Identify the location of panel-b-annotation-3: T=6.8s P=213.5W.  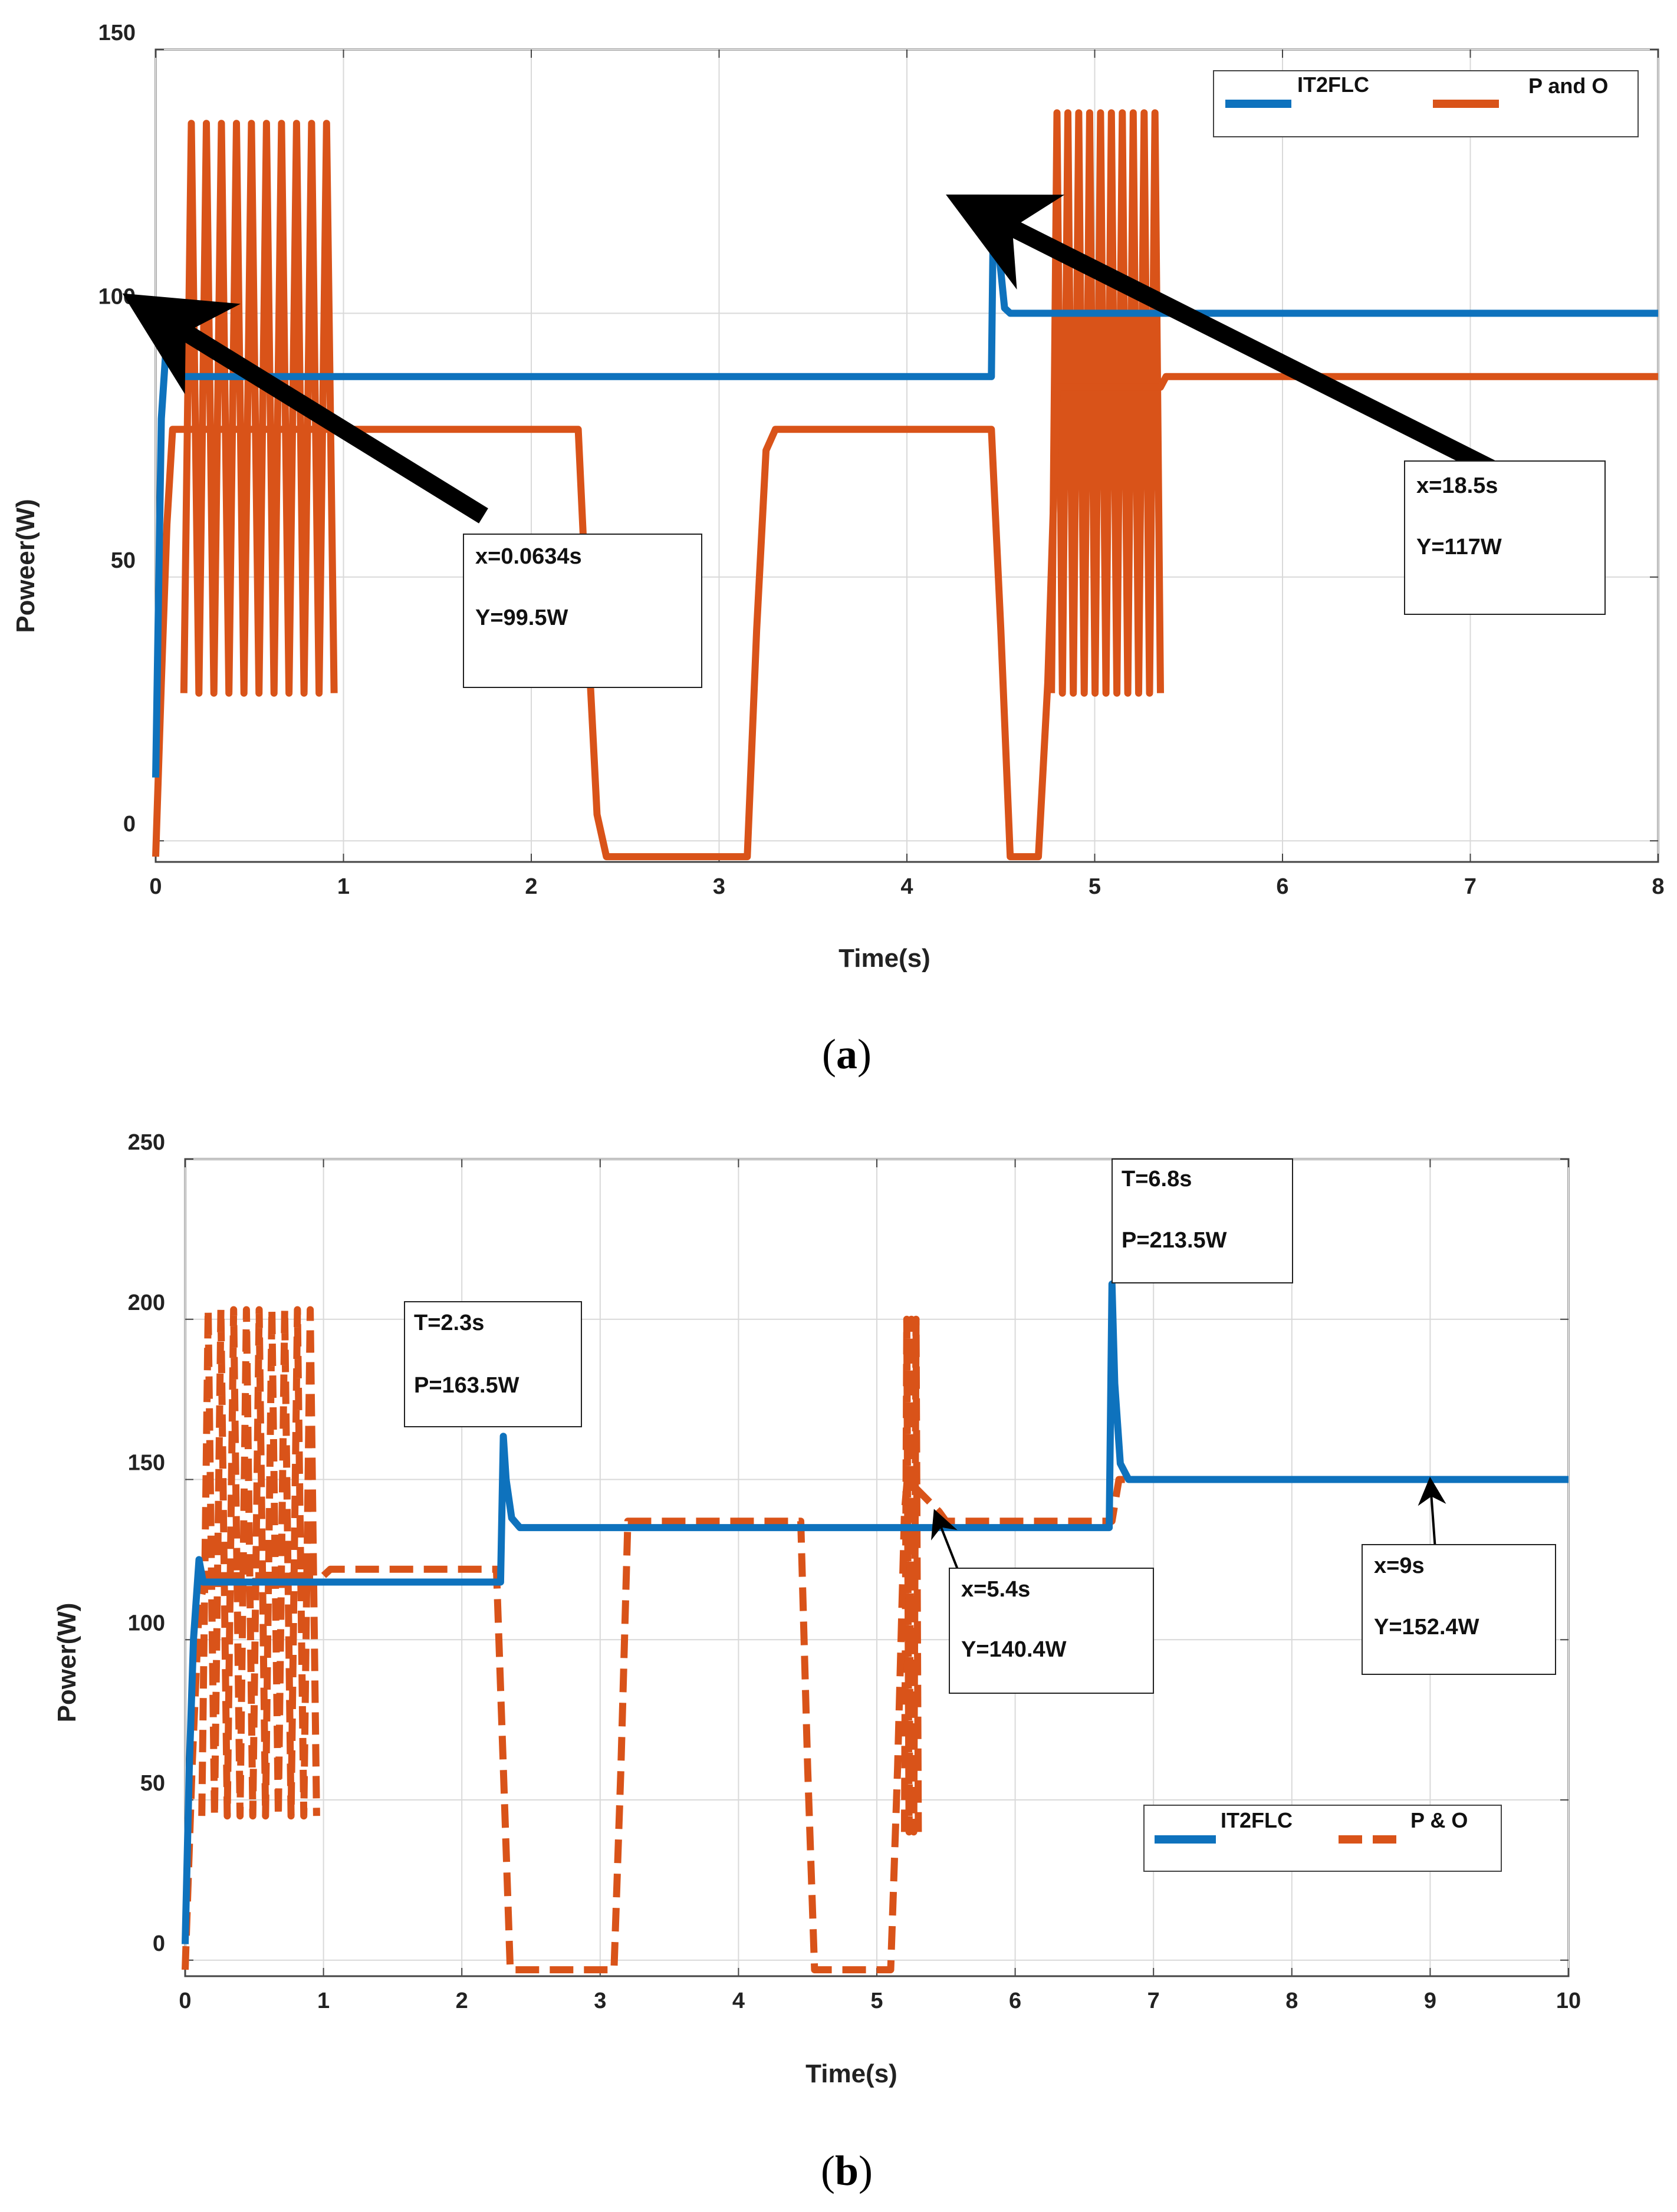
(1202, 1220).